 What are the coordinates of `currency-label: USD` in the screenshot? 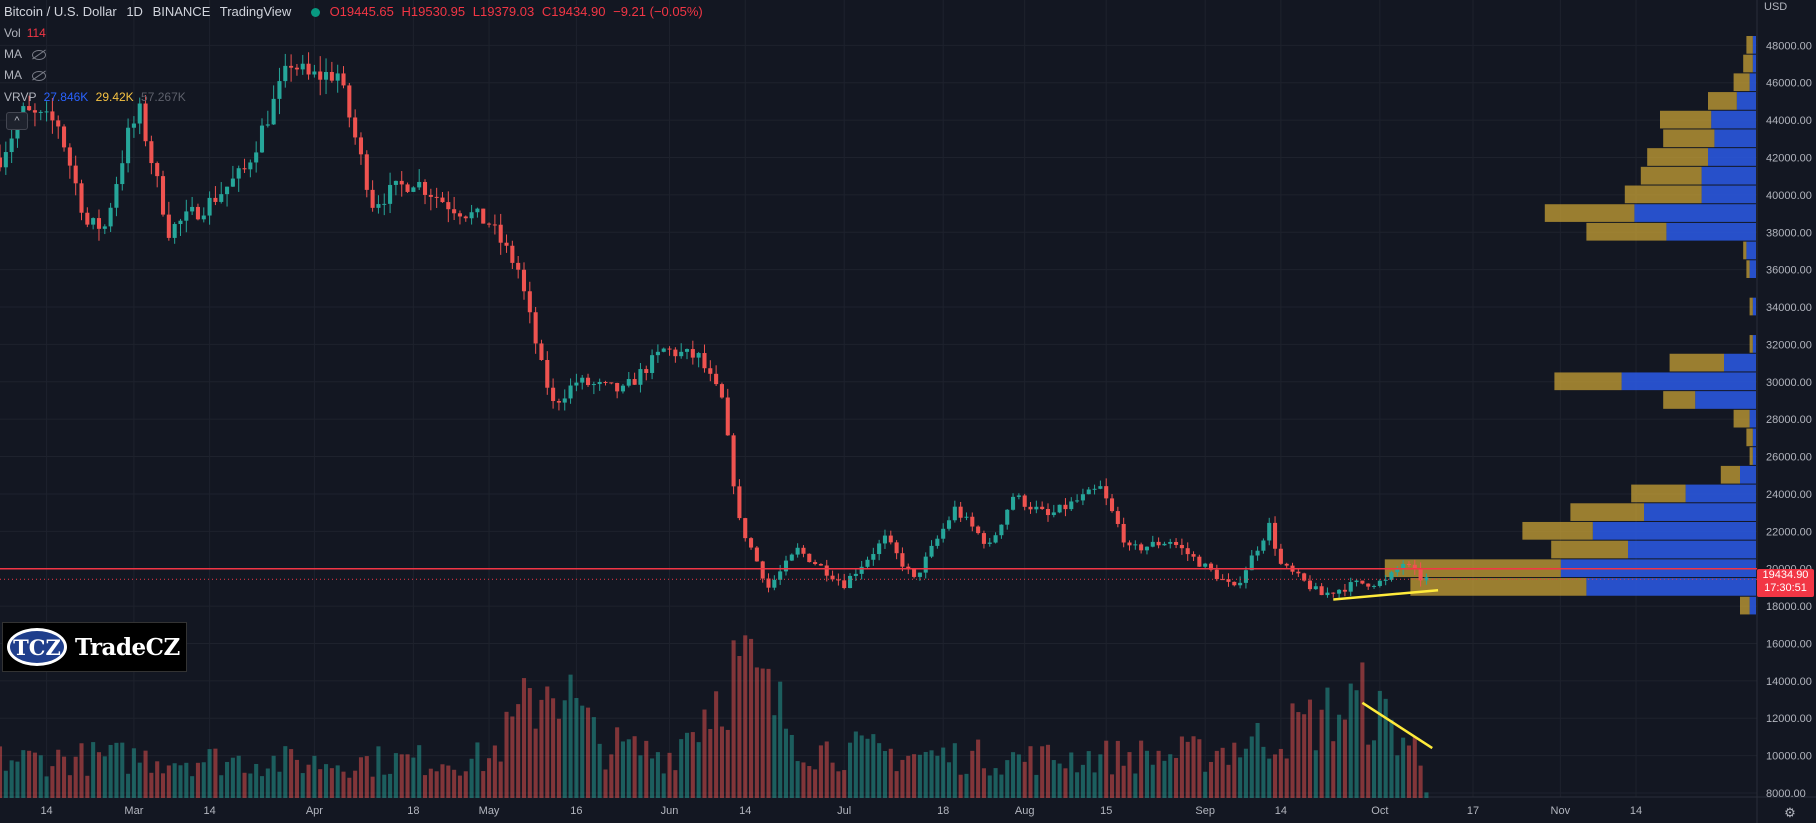 It's located at (1776, 7).